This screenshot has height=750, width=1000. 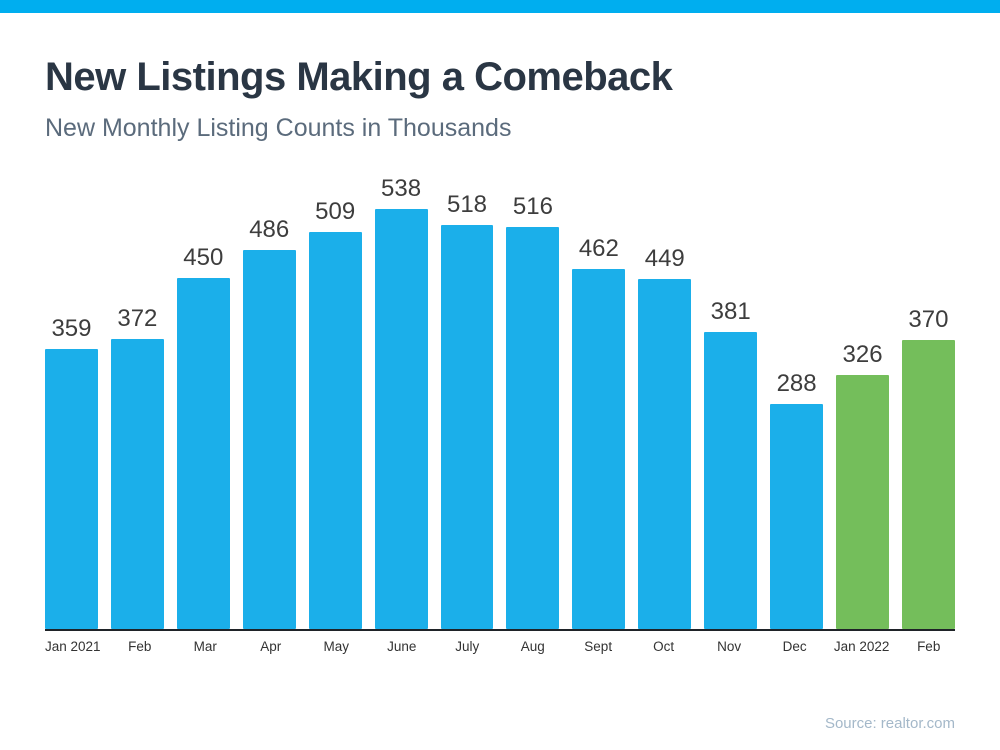 I want to click on bar-column: 450, so click(x=203, y=436).